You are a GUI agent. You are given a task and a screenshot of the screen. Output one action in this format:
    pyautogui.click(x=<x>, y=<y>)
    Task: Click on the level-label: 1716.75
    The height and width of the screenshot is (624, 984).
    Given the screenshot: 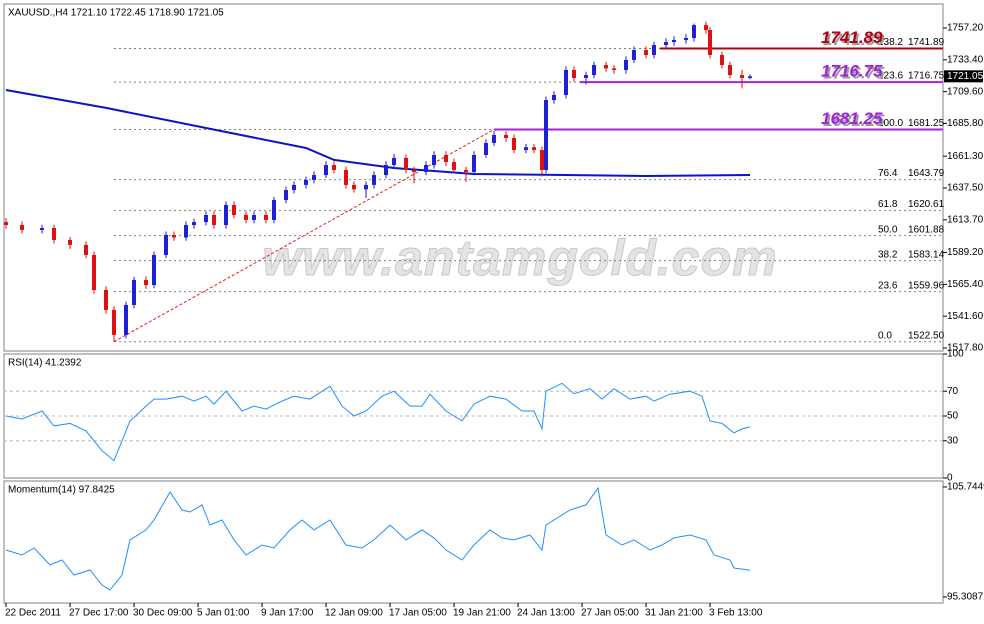 What is the action you would take?
    pyautogui.click(x=852, y=71)
    